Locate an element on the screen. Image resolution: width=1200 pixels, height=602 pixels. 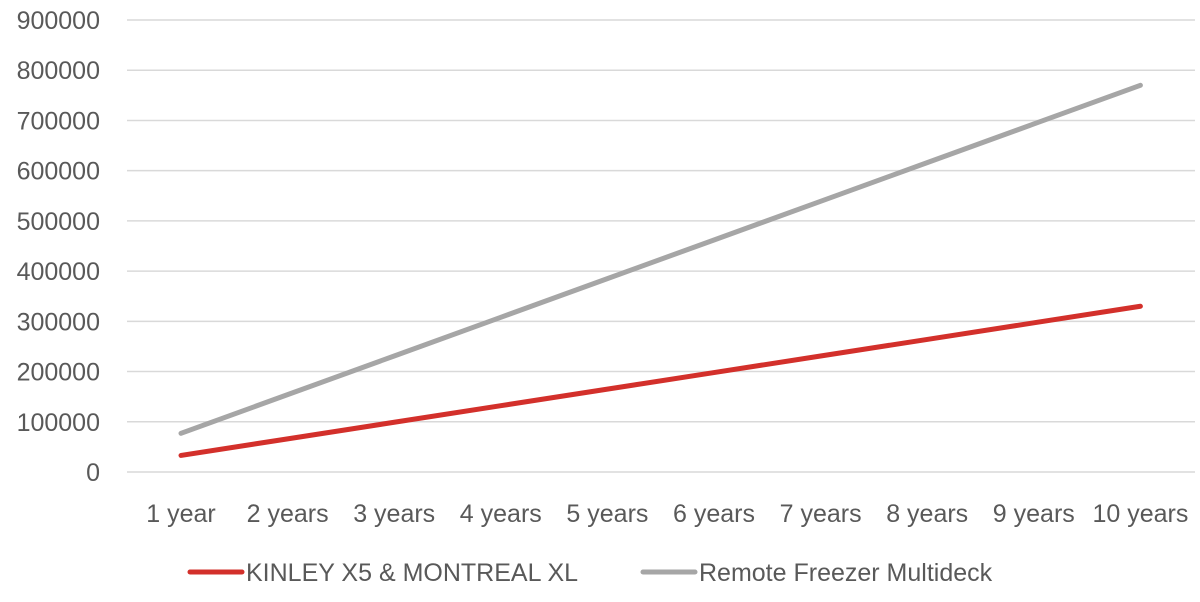
x-tick-label: 8 years is located at coordinates (927, 514).